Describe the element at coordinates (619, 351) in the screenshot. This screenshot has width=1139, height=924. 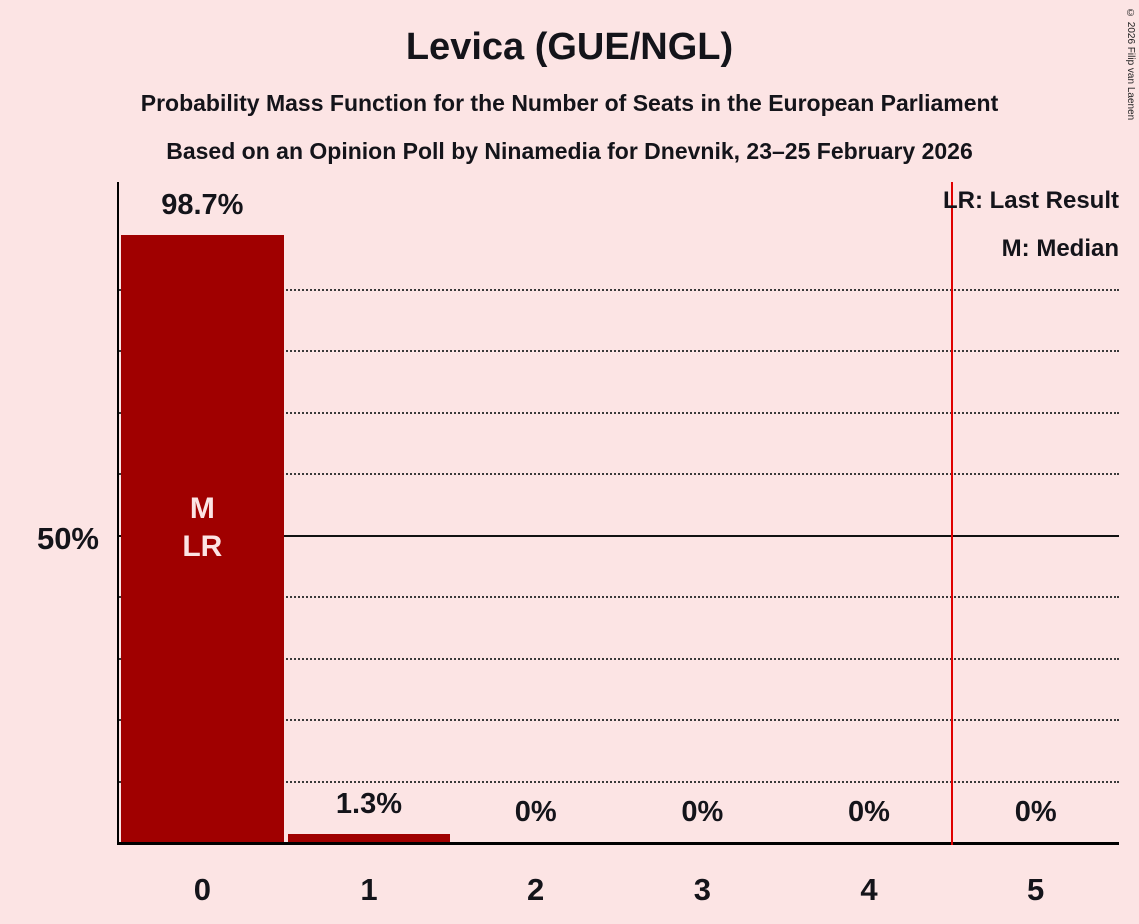
I see `gridline-80pct` at that location.